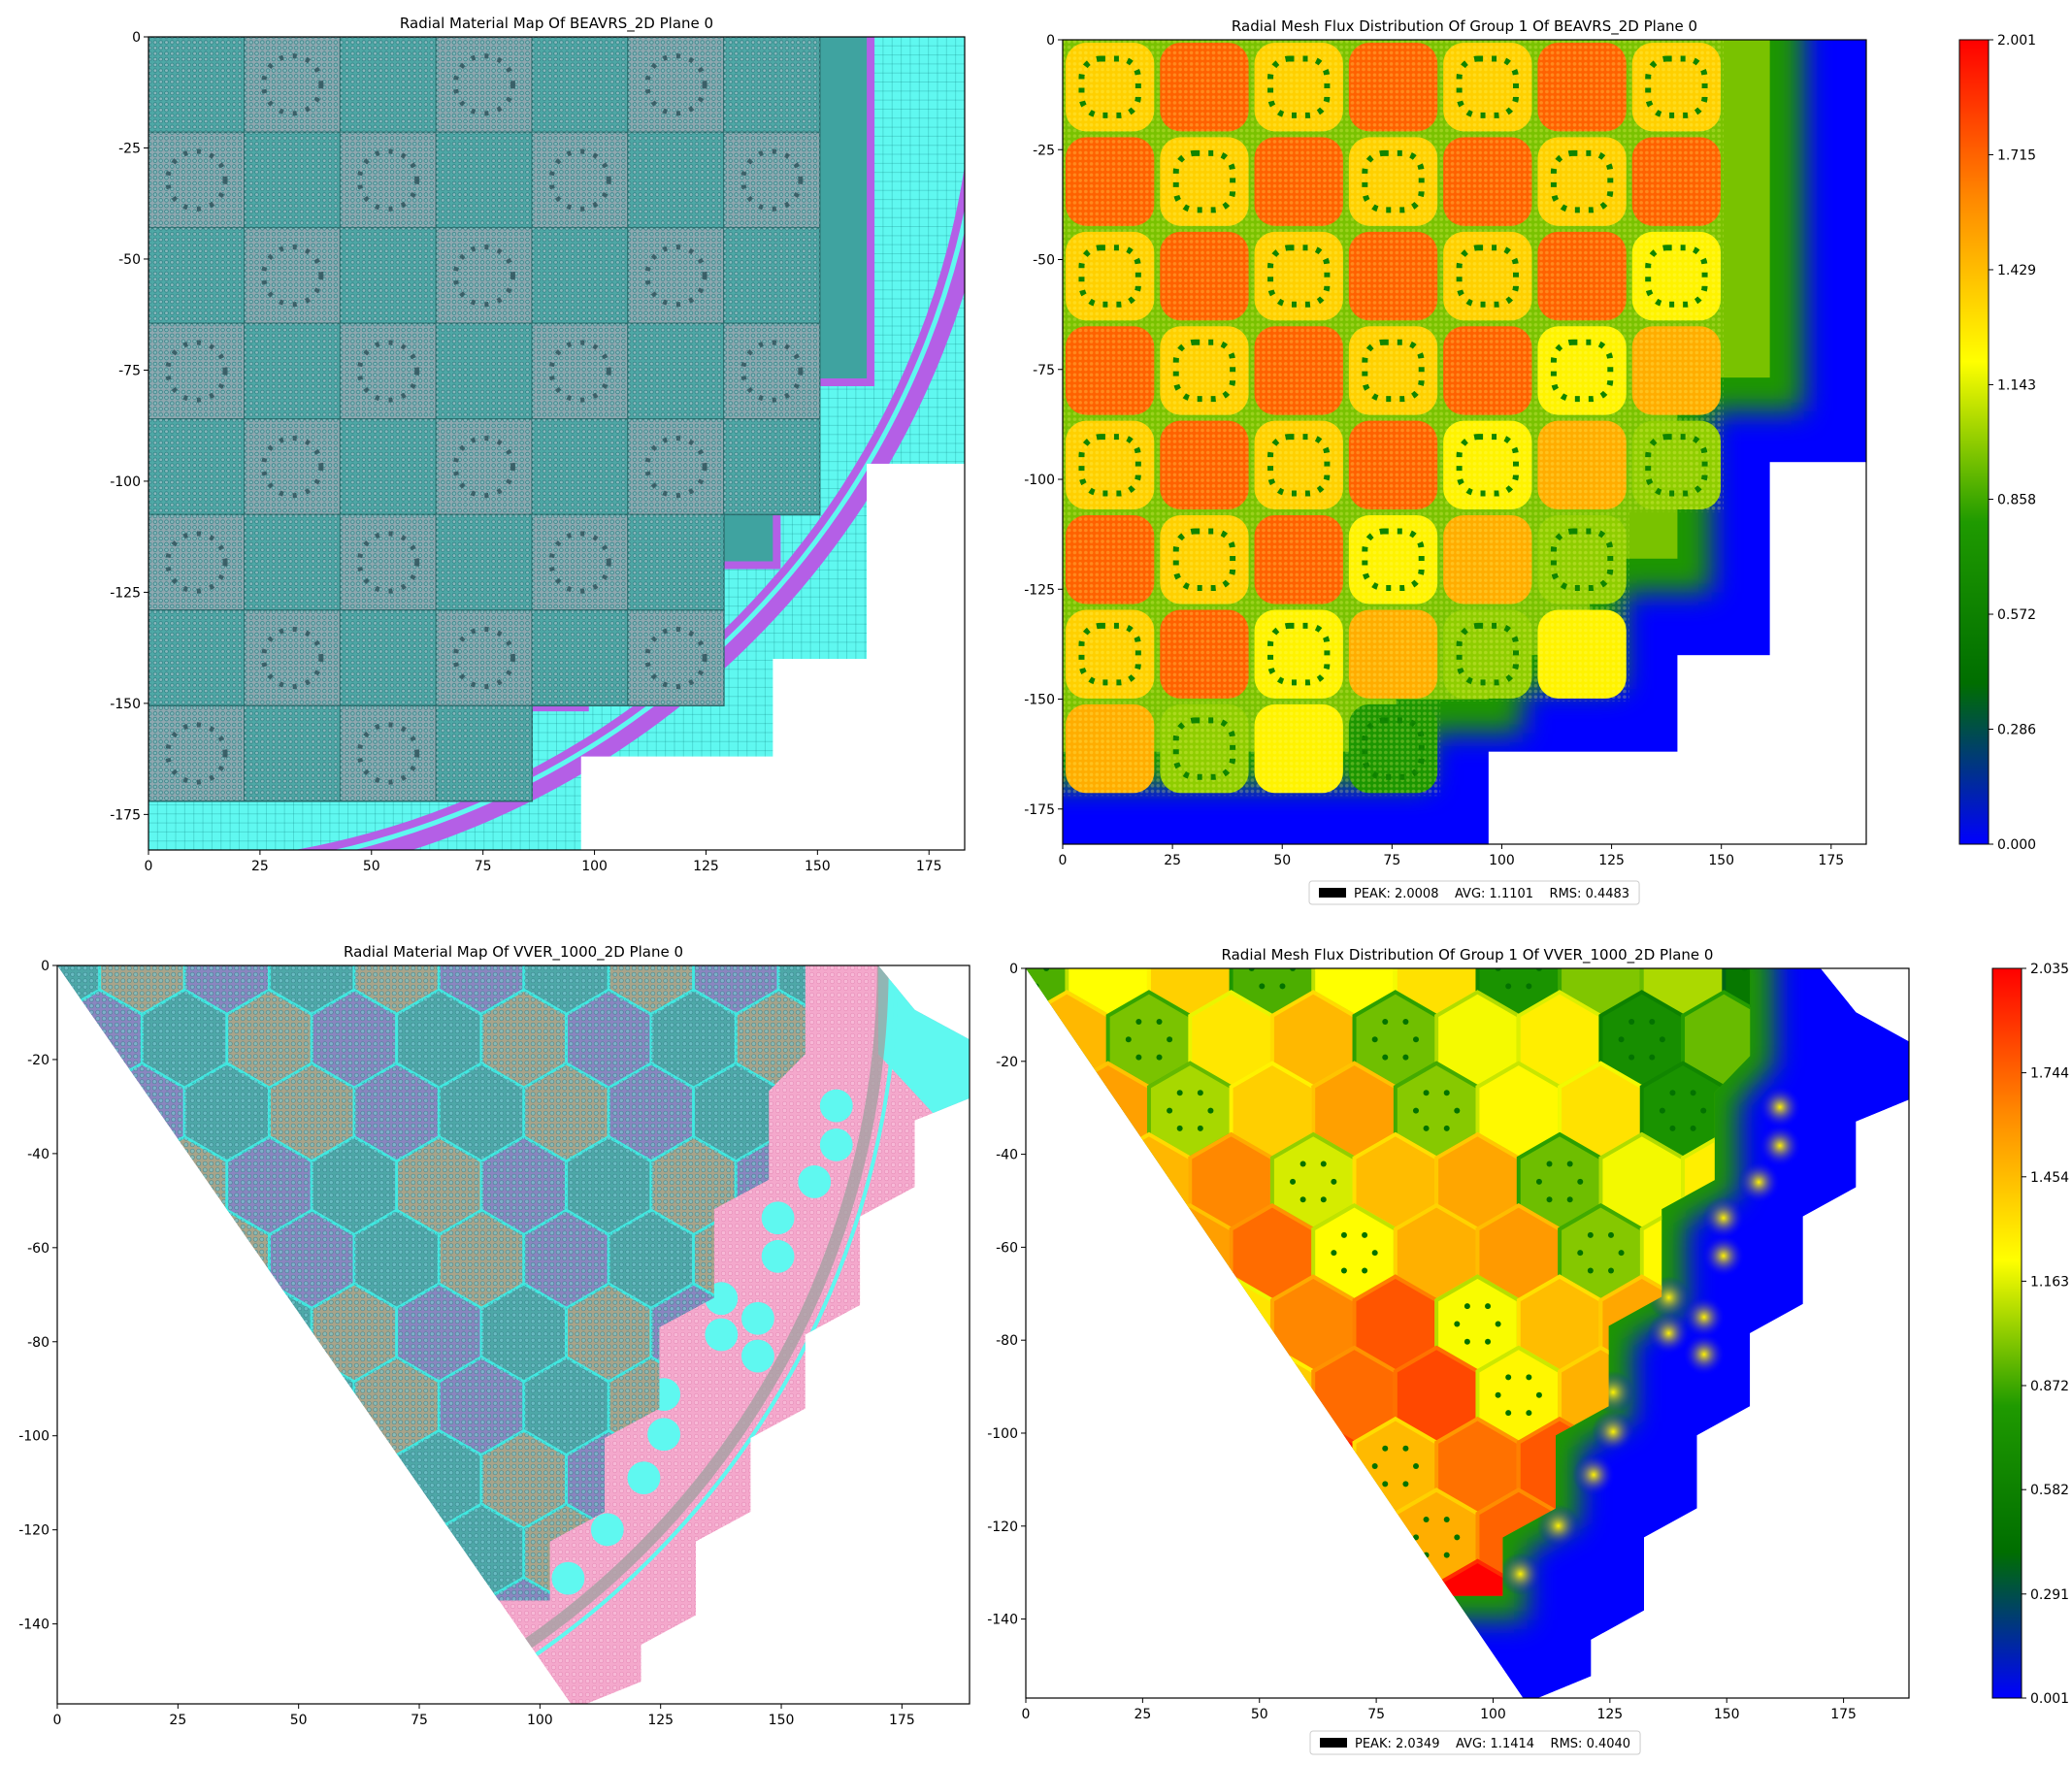 This screenshot has width=2072, height=1765. Describe the element at coordinates (2016, 41) in the screenshot. I see `colorbar-tick-label: 2.001` at that location.